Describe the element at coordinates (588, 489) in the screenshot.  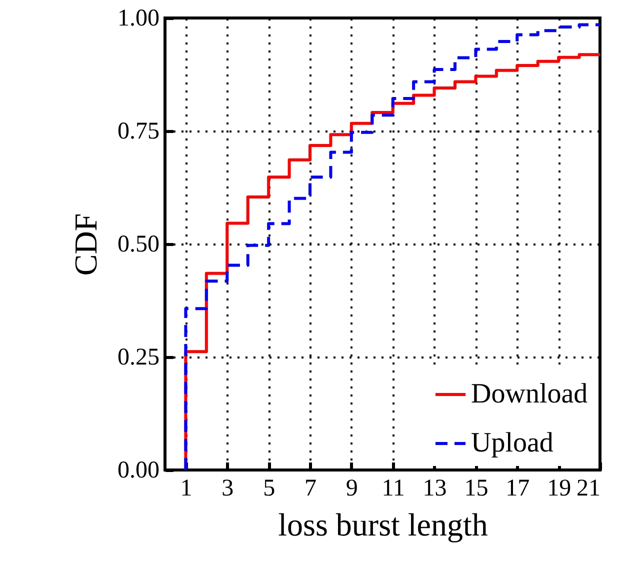
I see `x-tick-label: 21` at that location.